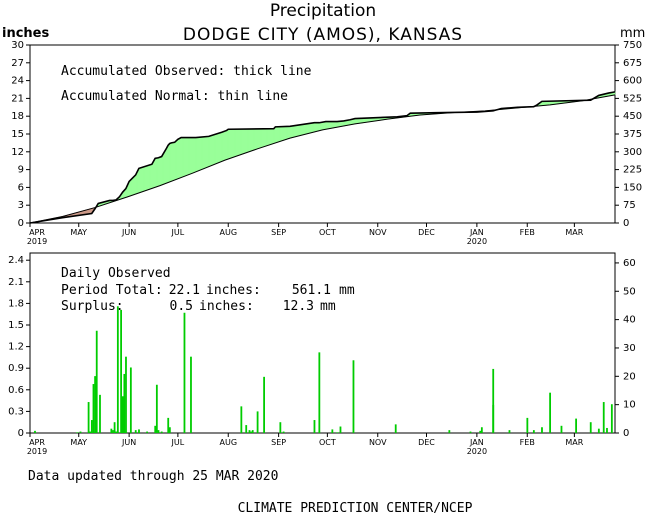 The image size is (646, 518). Describe the element at coordinates (355, 508) in the screenshot. I see `credit-line: CLIMATE PREDICTION CENTER/NCEP` at that location.